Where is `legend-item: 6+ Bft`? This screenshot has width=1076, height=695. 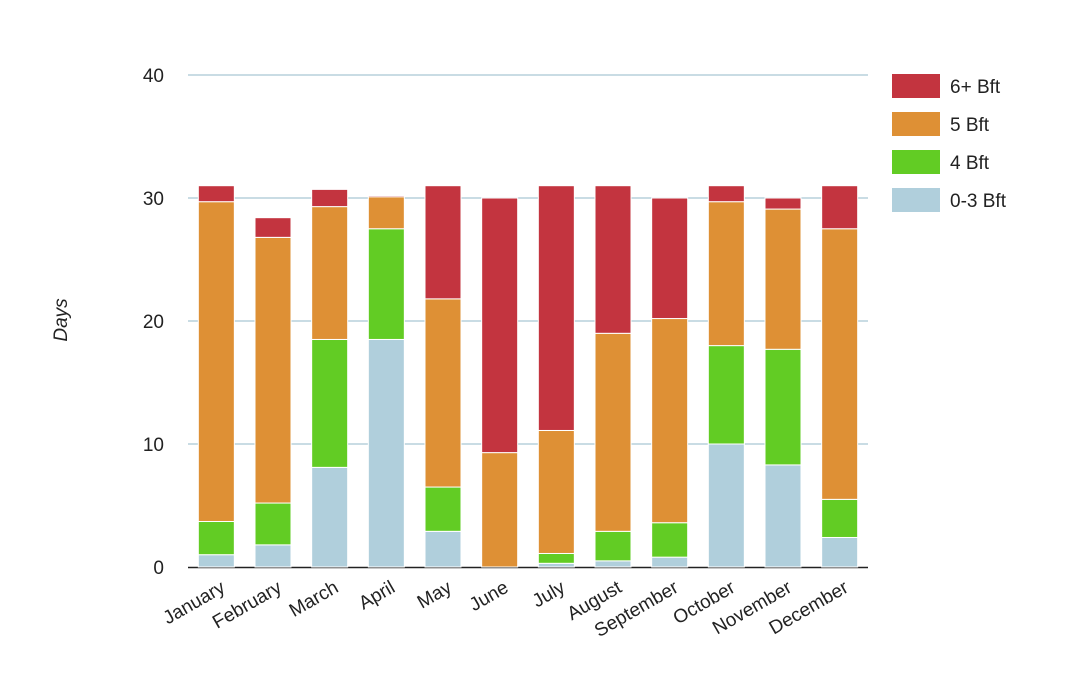 legend-item: 6+ Bft is located at coordinates (946, 86).